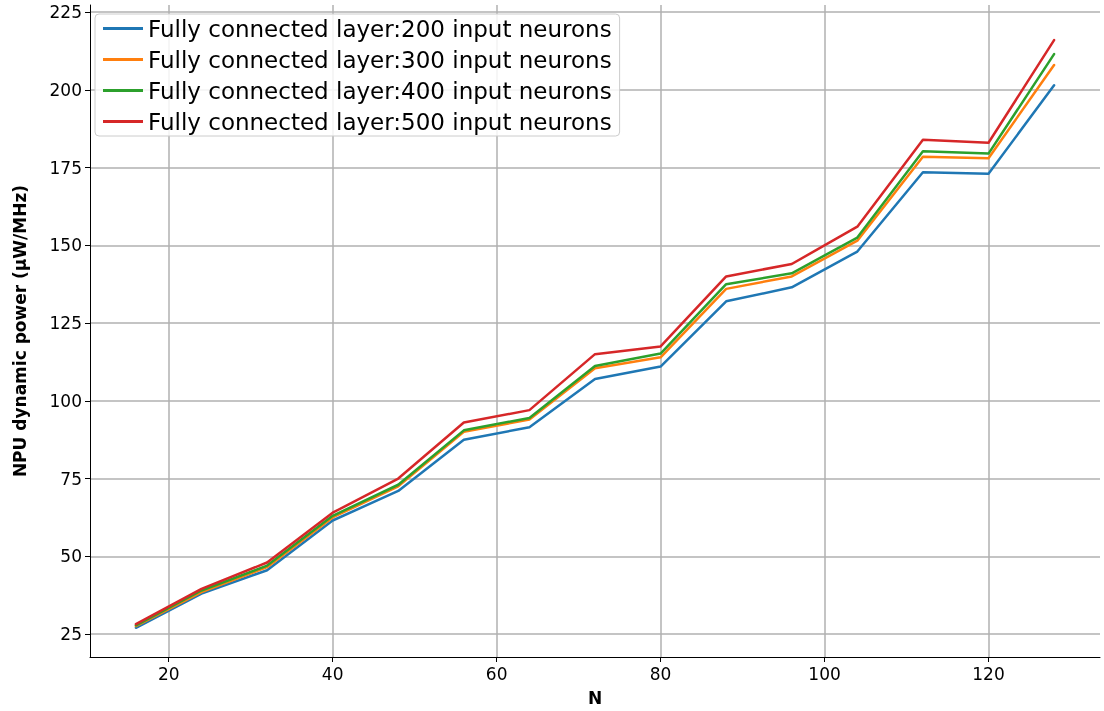 The image size is (1104, 711). What do you see at coordinates (19, 331) in the screenshot?
I see `y-axis-title: NPU dynamic power (μW/MHz)` at bounding box center [19, 331].